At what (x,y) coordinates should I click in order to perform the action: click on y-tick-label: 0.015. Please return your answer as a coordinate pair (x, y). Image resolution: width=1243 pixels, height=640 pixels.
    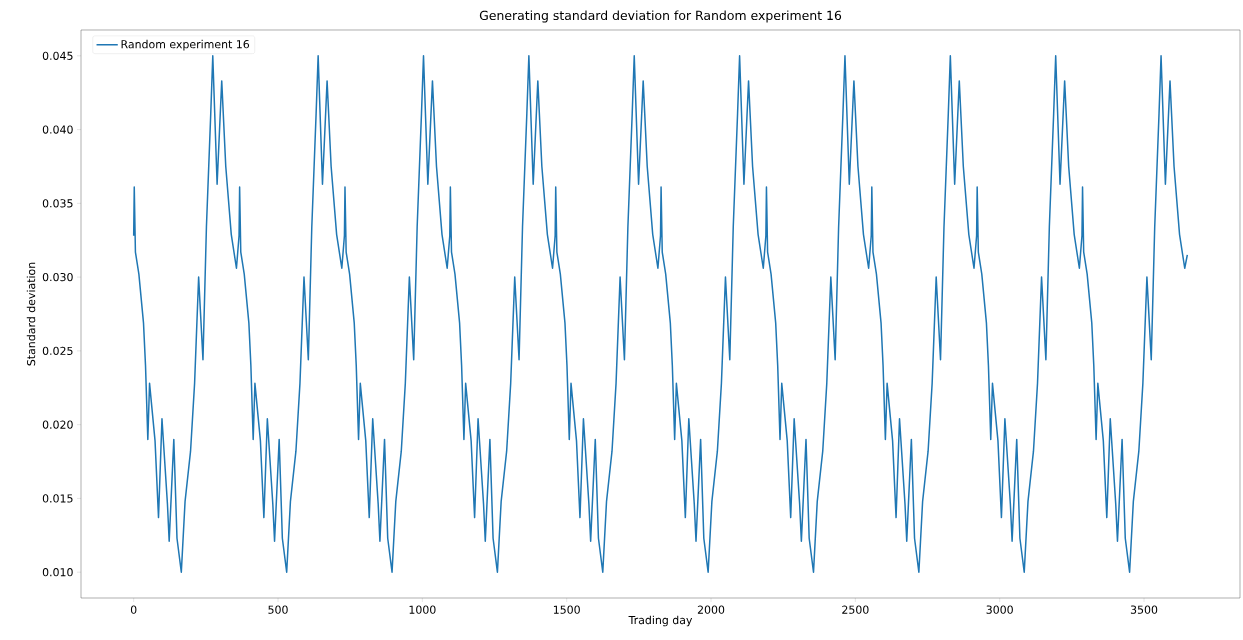
    Looking at the image, I should click on (57, 498).